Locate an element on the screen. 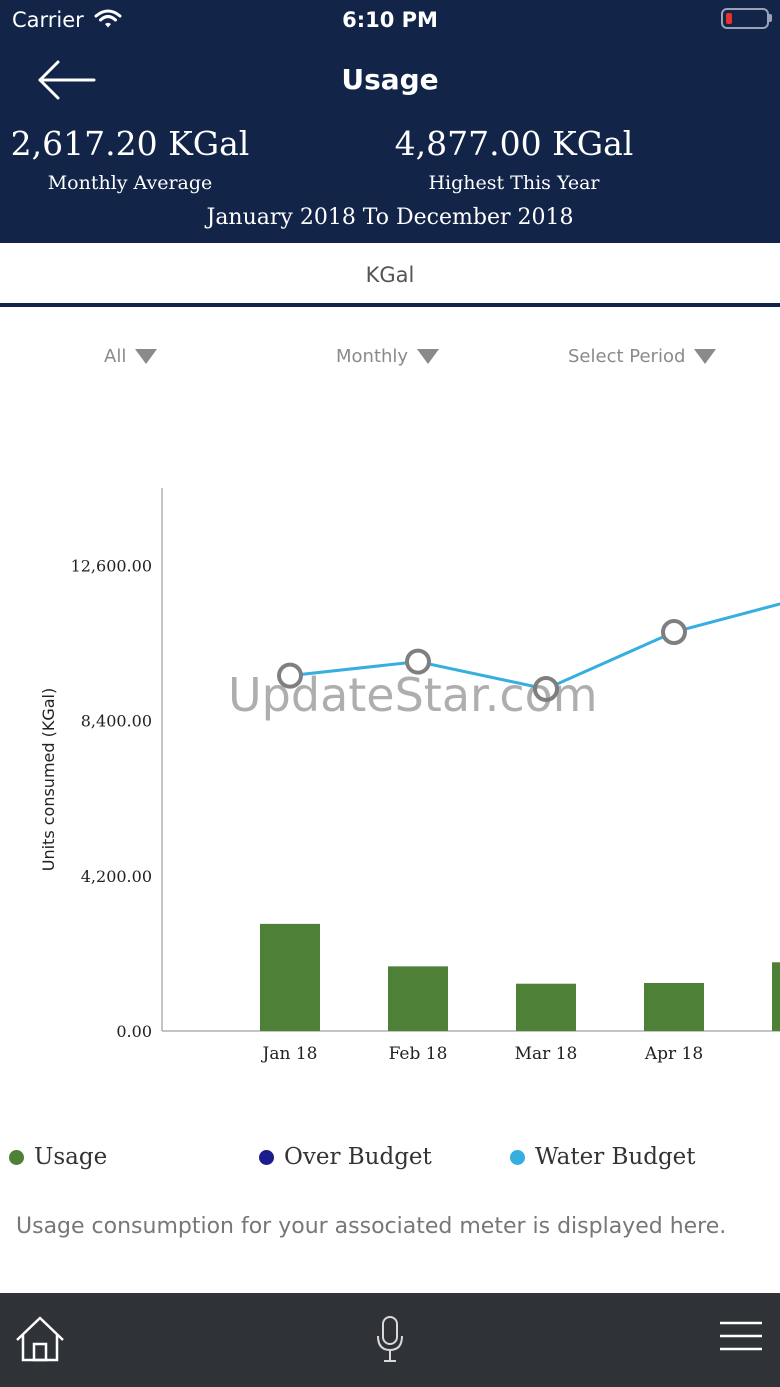  x-tick-label: Mar 18 is located at coordinates (546, 1054).